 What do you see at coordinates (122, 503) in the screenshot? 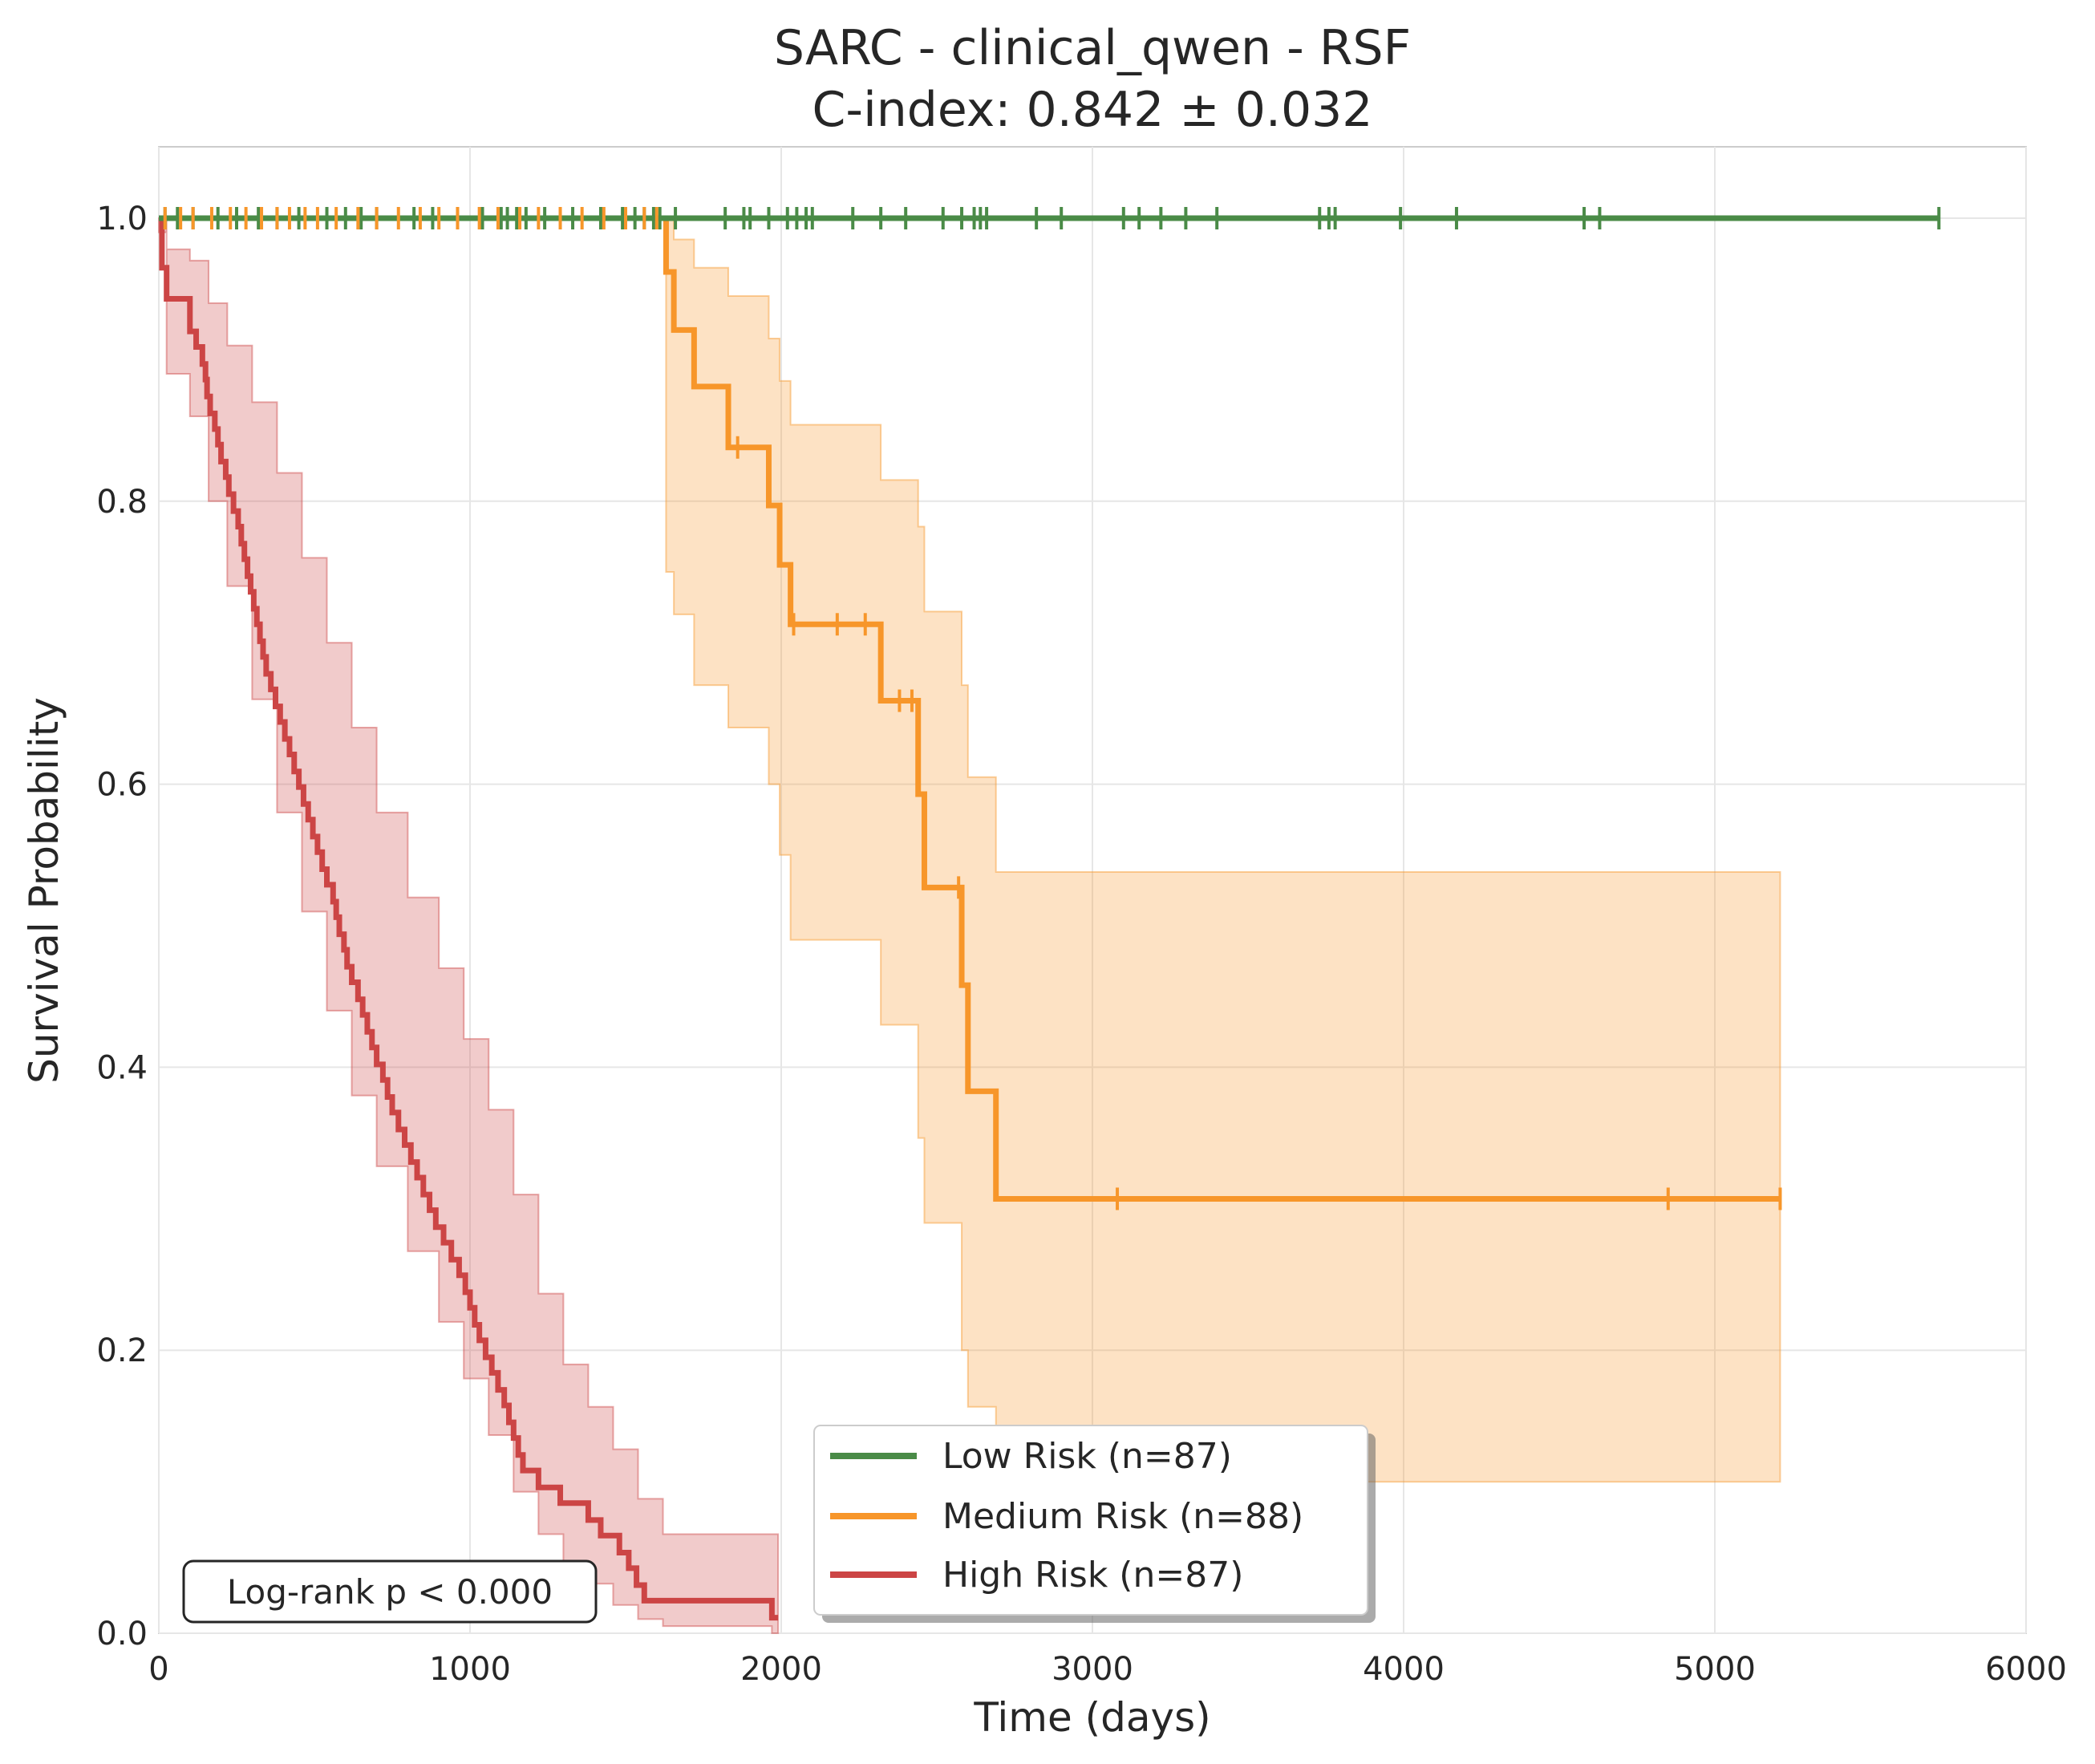
I see `y-tick-label: 0.8` at bounding box center [122, 503].